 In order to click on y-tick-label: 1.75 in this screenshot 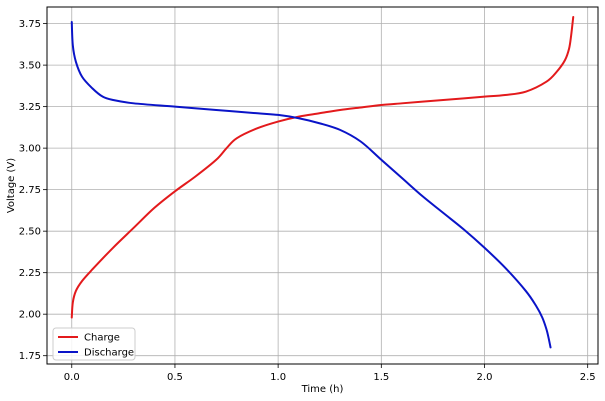, I will do `click(30, 356)`.